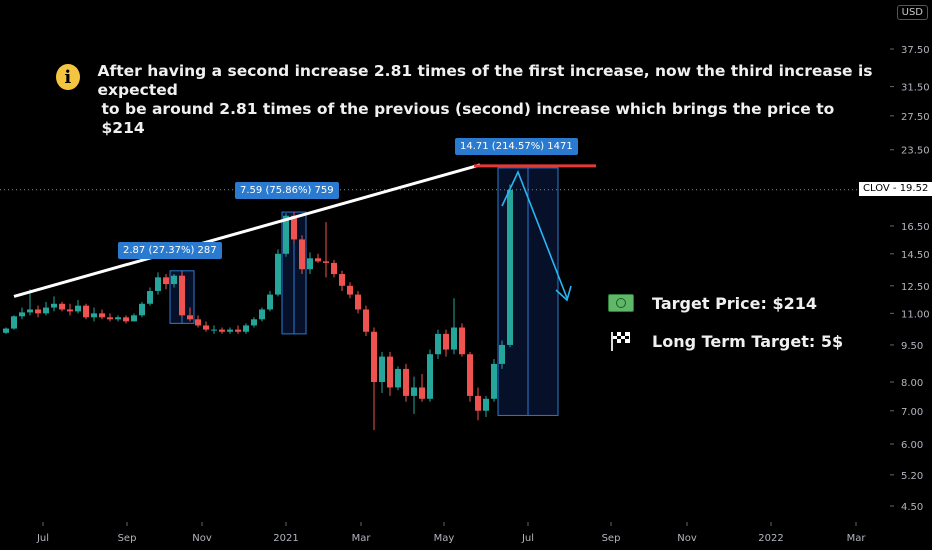 The width and height of the screenshot is (932, 550). I want to click on projection-path, so click(534, 234).